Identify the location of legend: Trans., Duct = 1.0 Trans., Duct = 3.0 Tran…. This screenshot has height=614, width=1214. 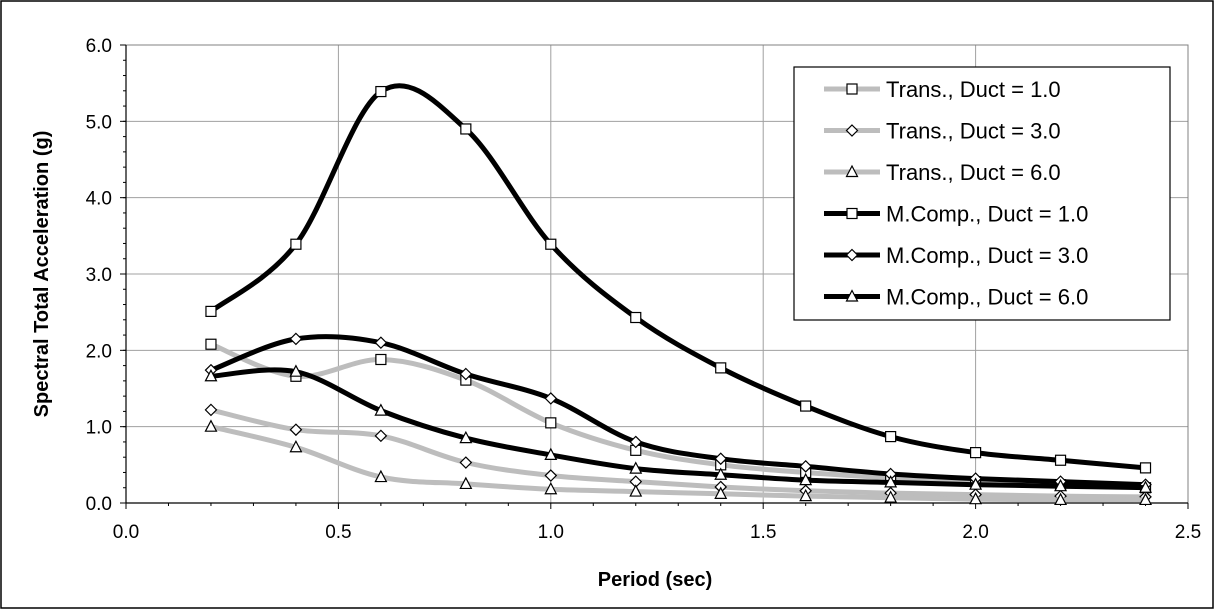
(982, 193).